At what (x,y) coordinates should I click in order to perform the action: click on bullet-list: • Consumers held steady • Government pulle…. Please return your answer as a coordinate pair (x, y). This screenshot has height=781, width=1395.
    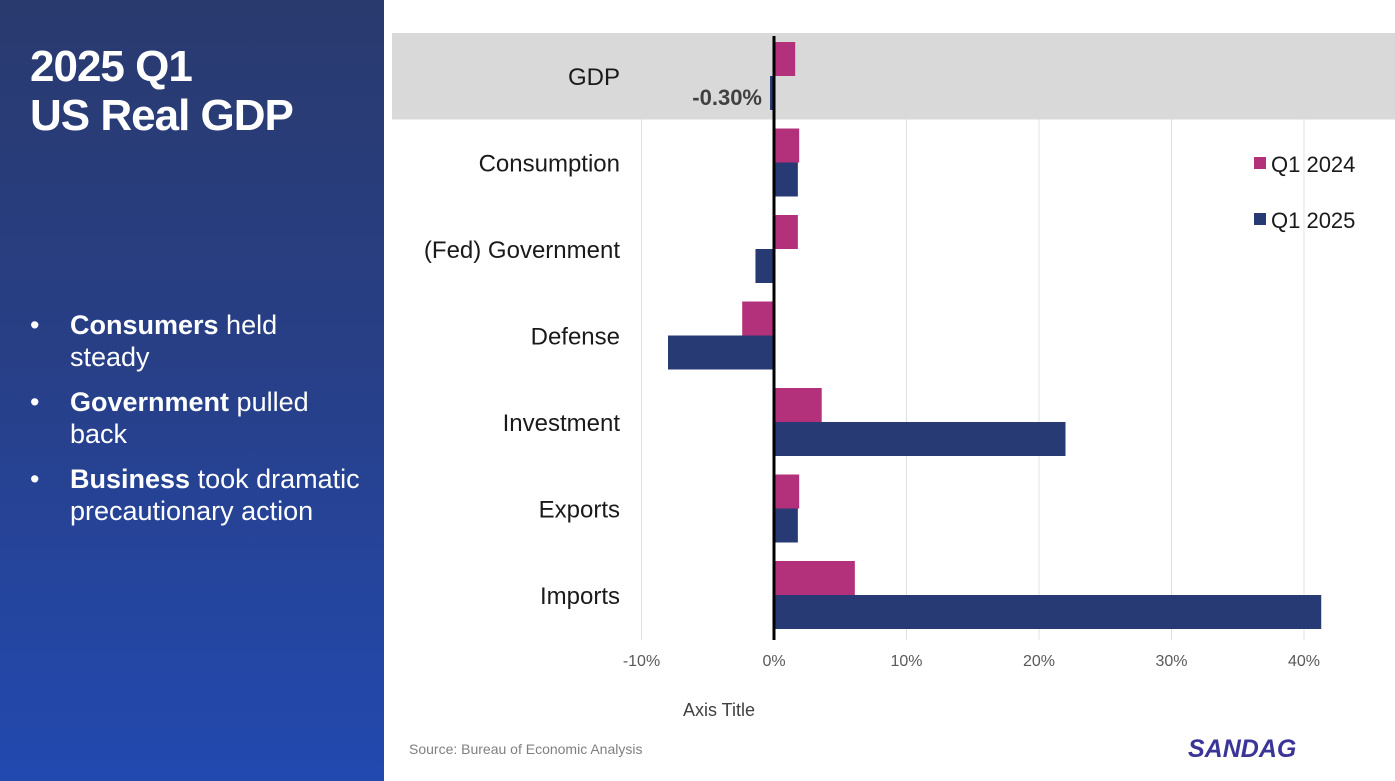
    Looking at the image, I should click on (195, 425).